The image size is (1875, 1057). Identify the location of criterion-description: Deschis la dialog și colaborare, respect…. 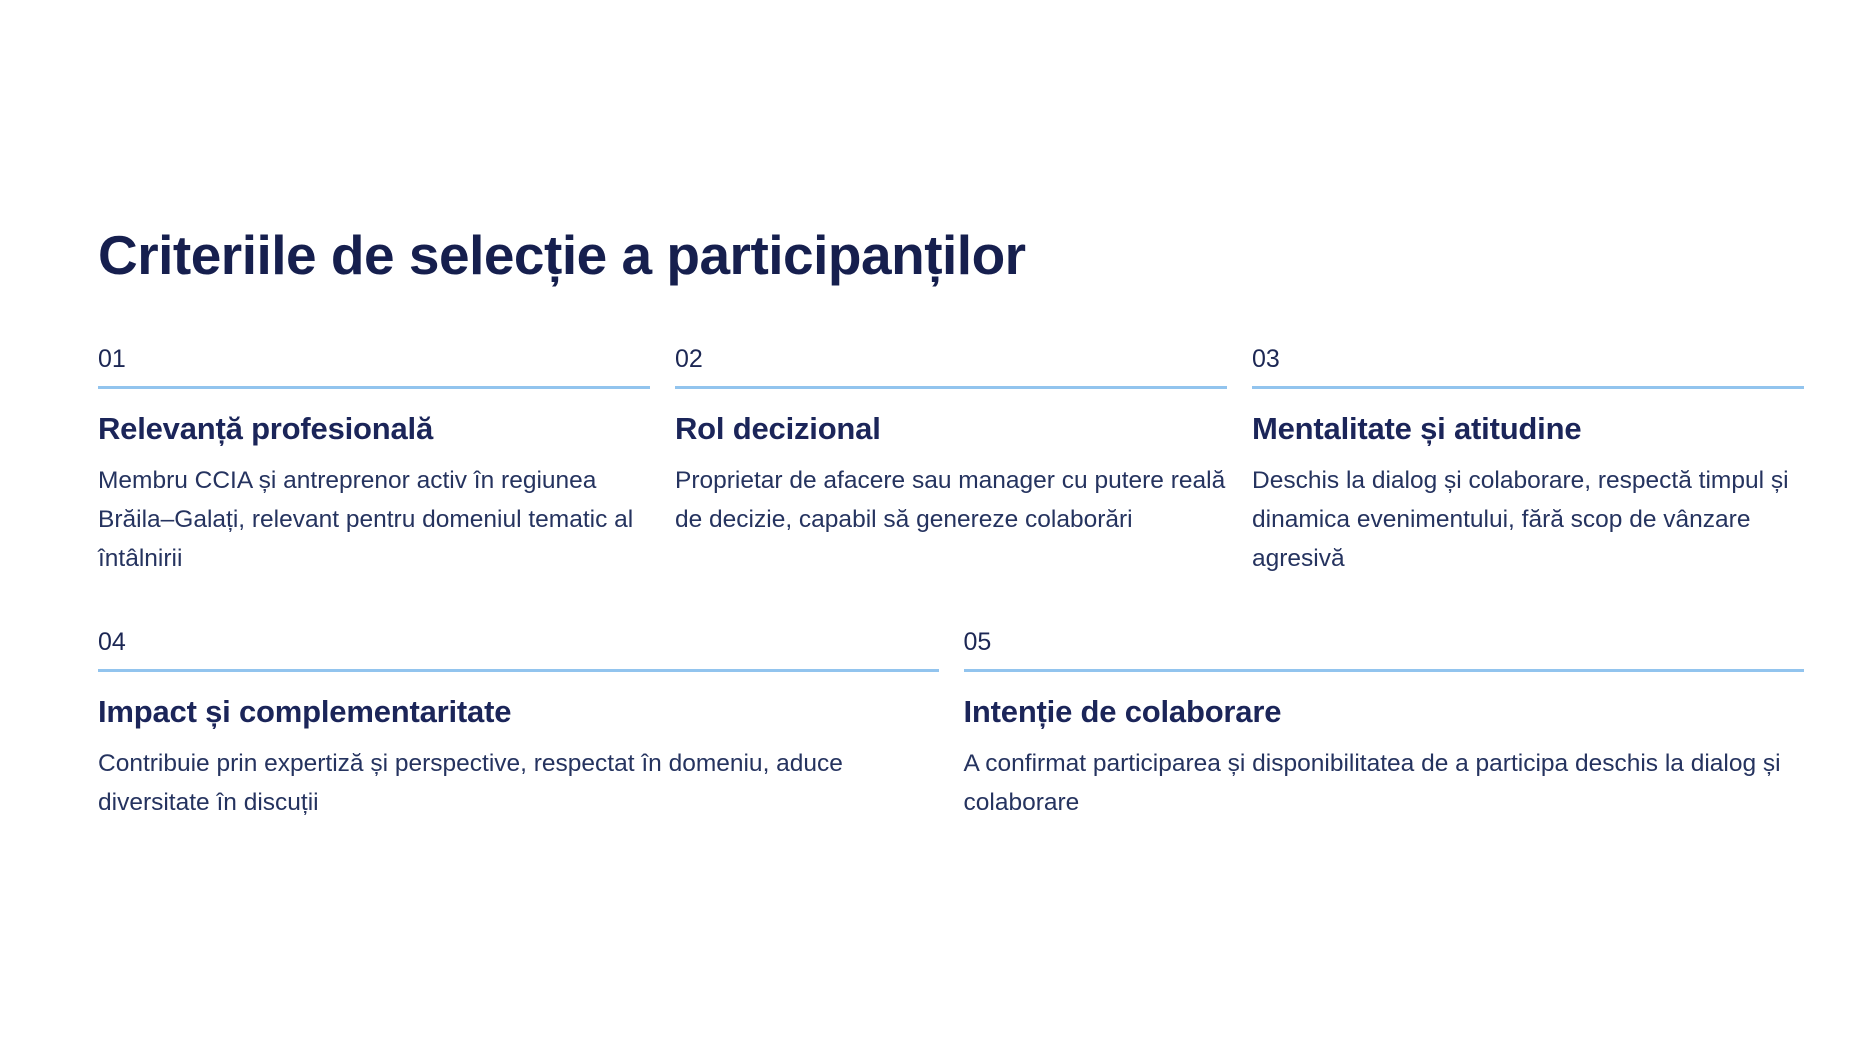
(1520, 519).